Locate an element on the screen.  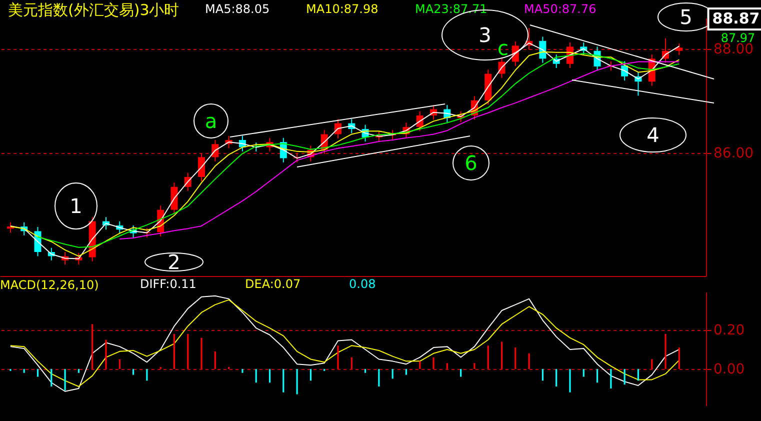
annotation: 1 is located at coordinates (76, 206).